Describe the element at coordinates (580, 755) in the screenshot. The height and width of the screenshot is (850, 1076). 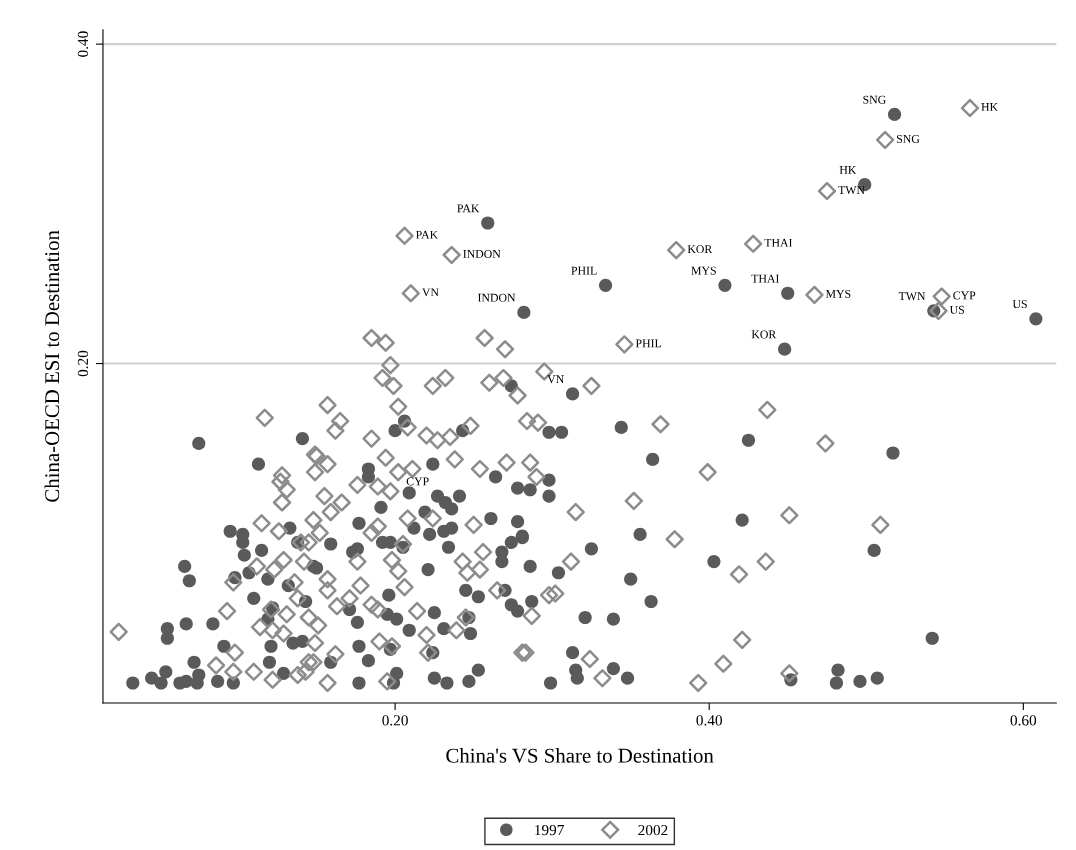
I see `x-axis-title: China's VS Share to Destination` at that location.